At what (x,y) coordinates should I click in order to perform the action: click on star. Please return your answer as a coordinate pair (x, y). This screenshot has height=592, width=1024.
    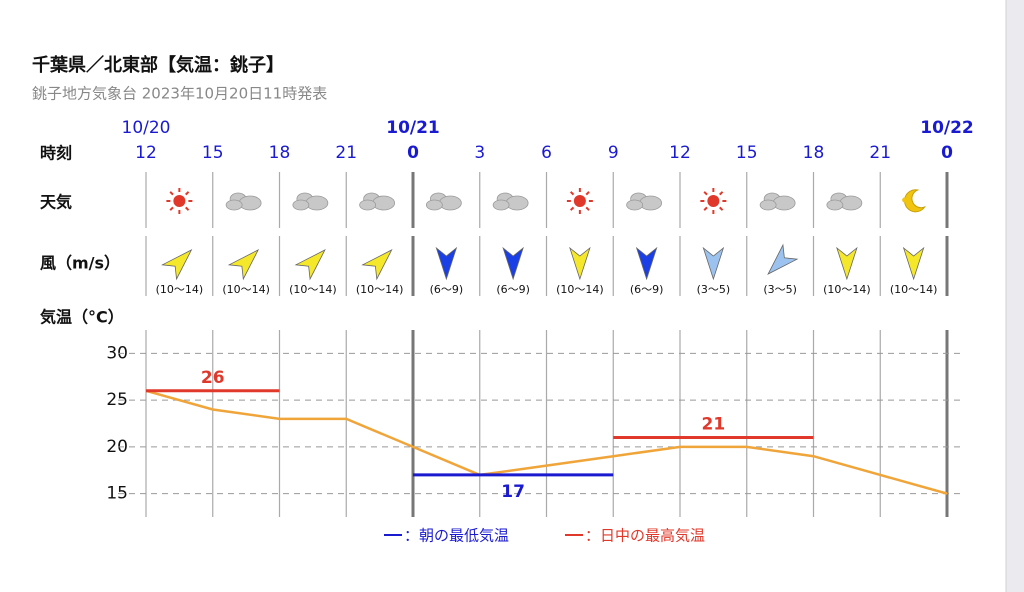
    Looking at the image, I should click on (905, 200).